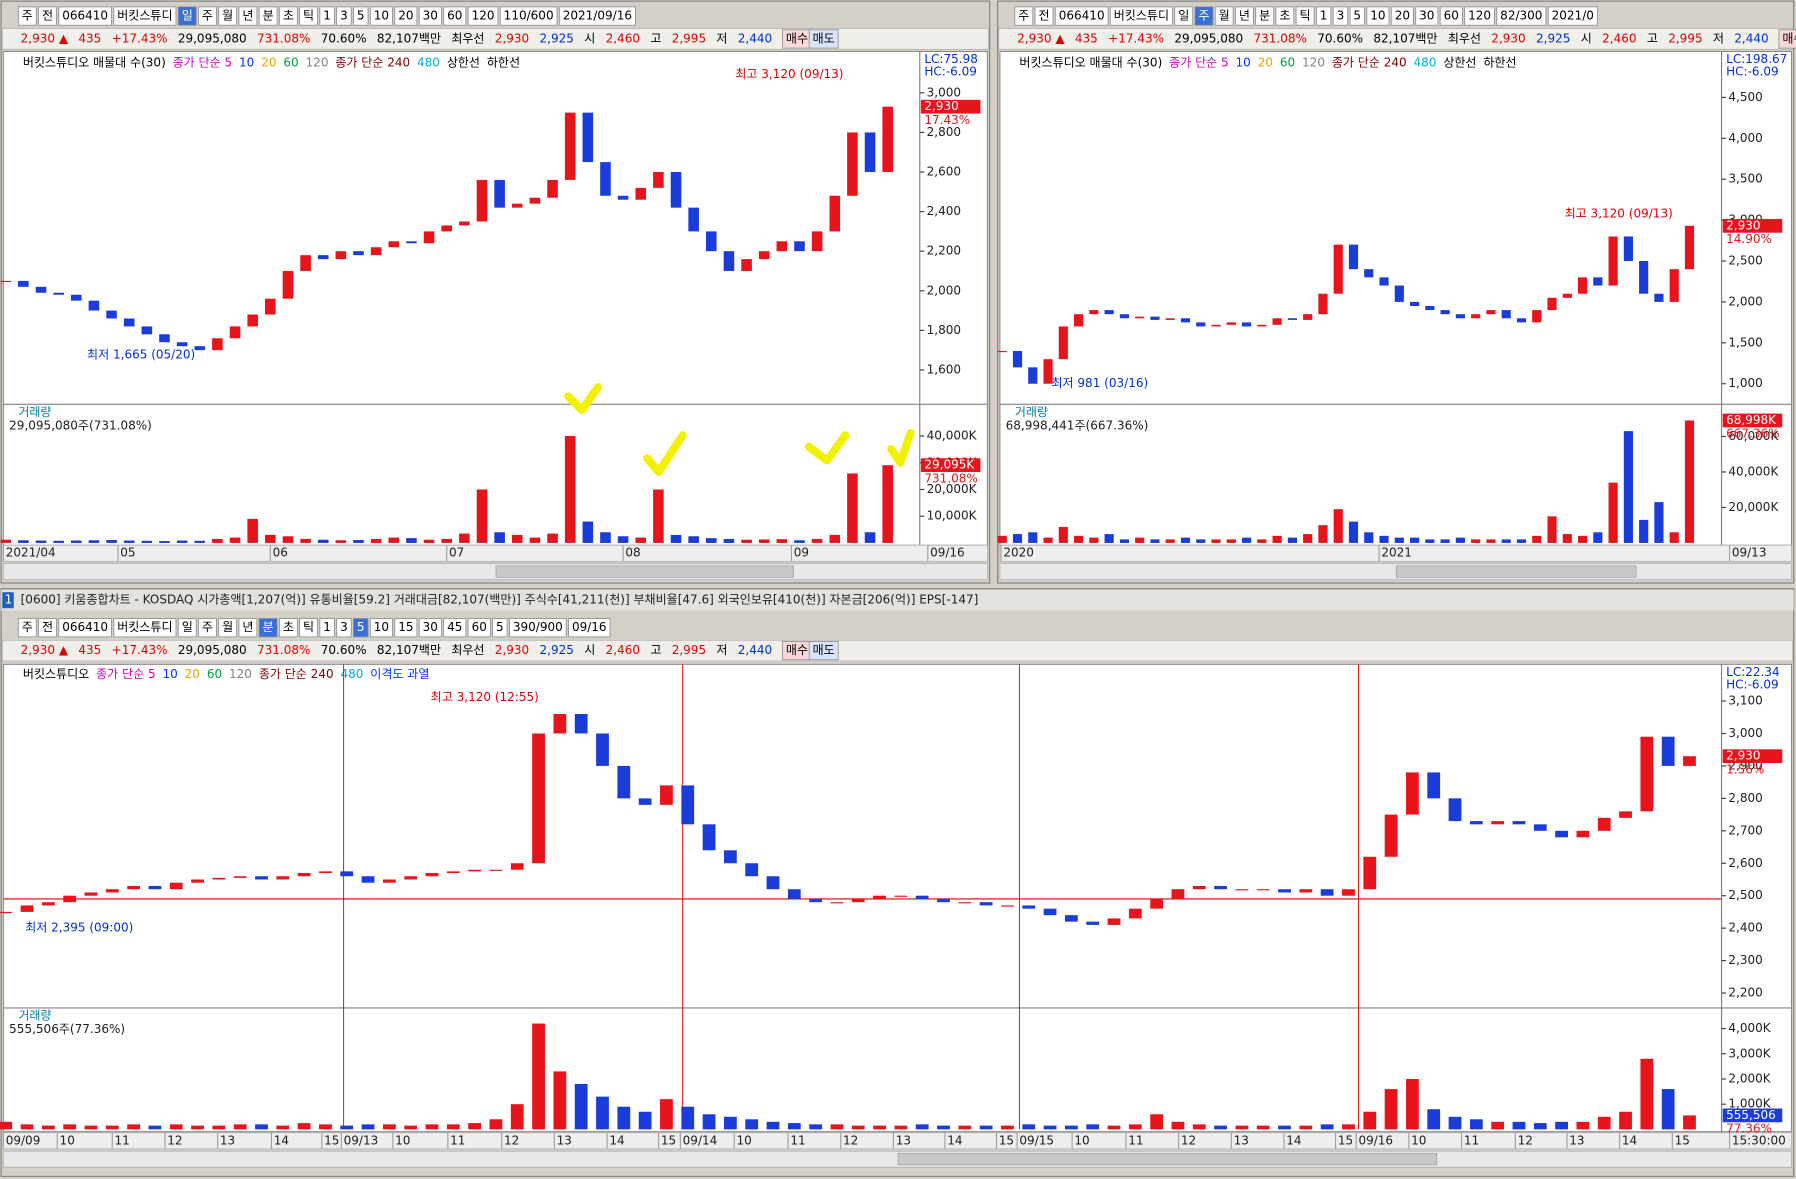  I want to click on toolbar-item: 60, so click(1451, 16).